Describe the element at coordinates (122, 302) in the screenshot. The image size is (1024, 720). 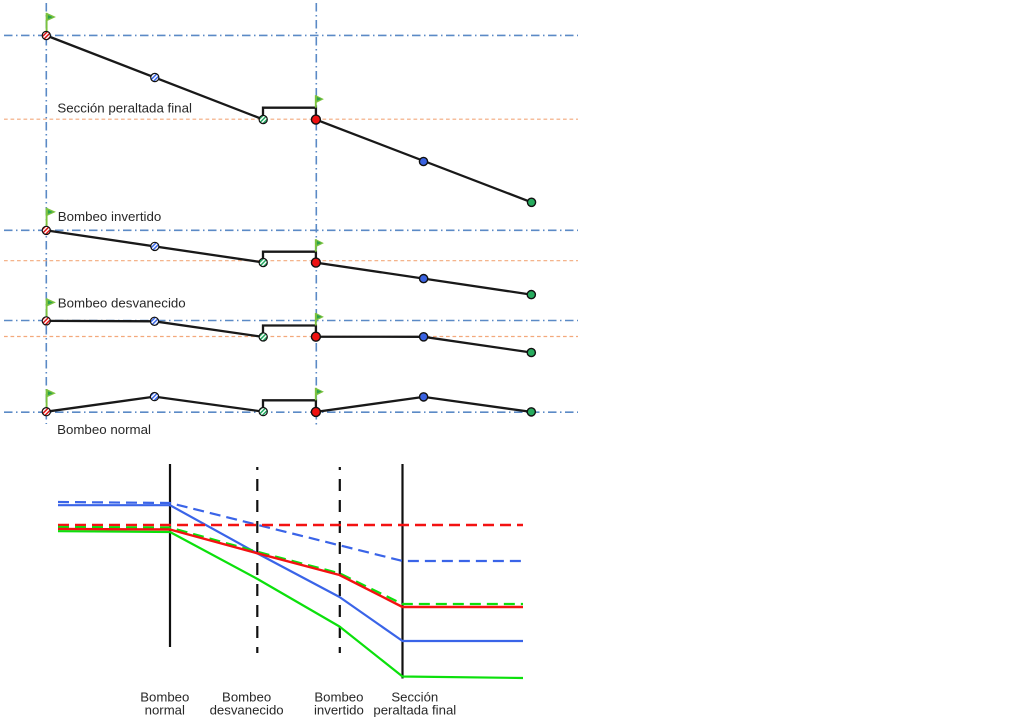
I see `svg-text: Bombeo desvanecido` at that location.